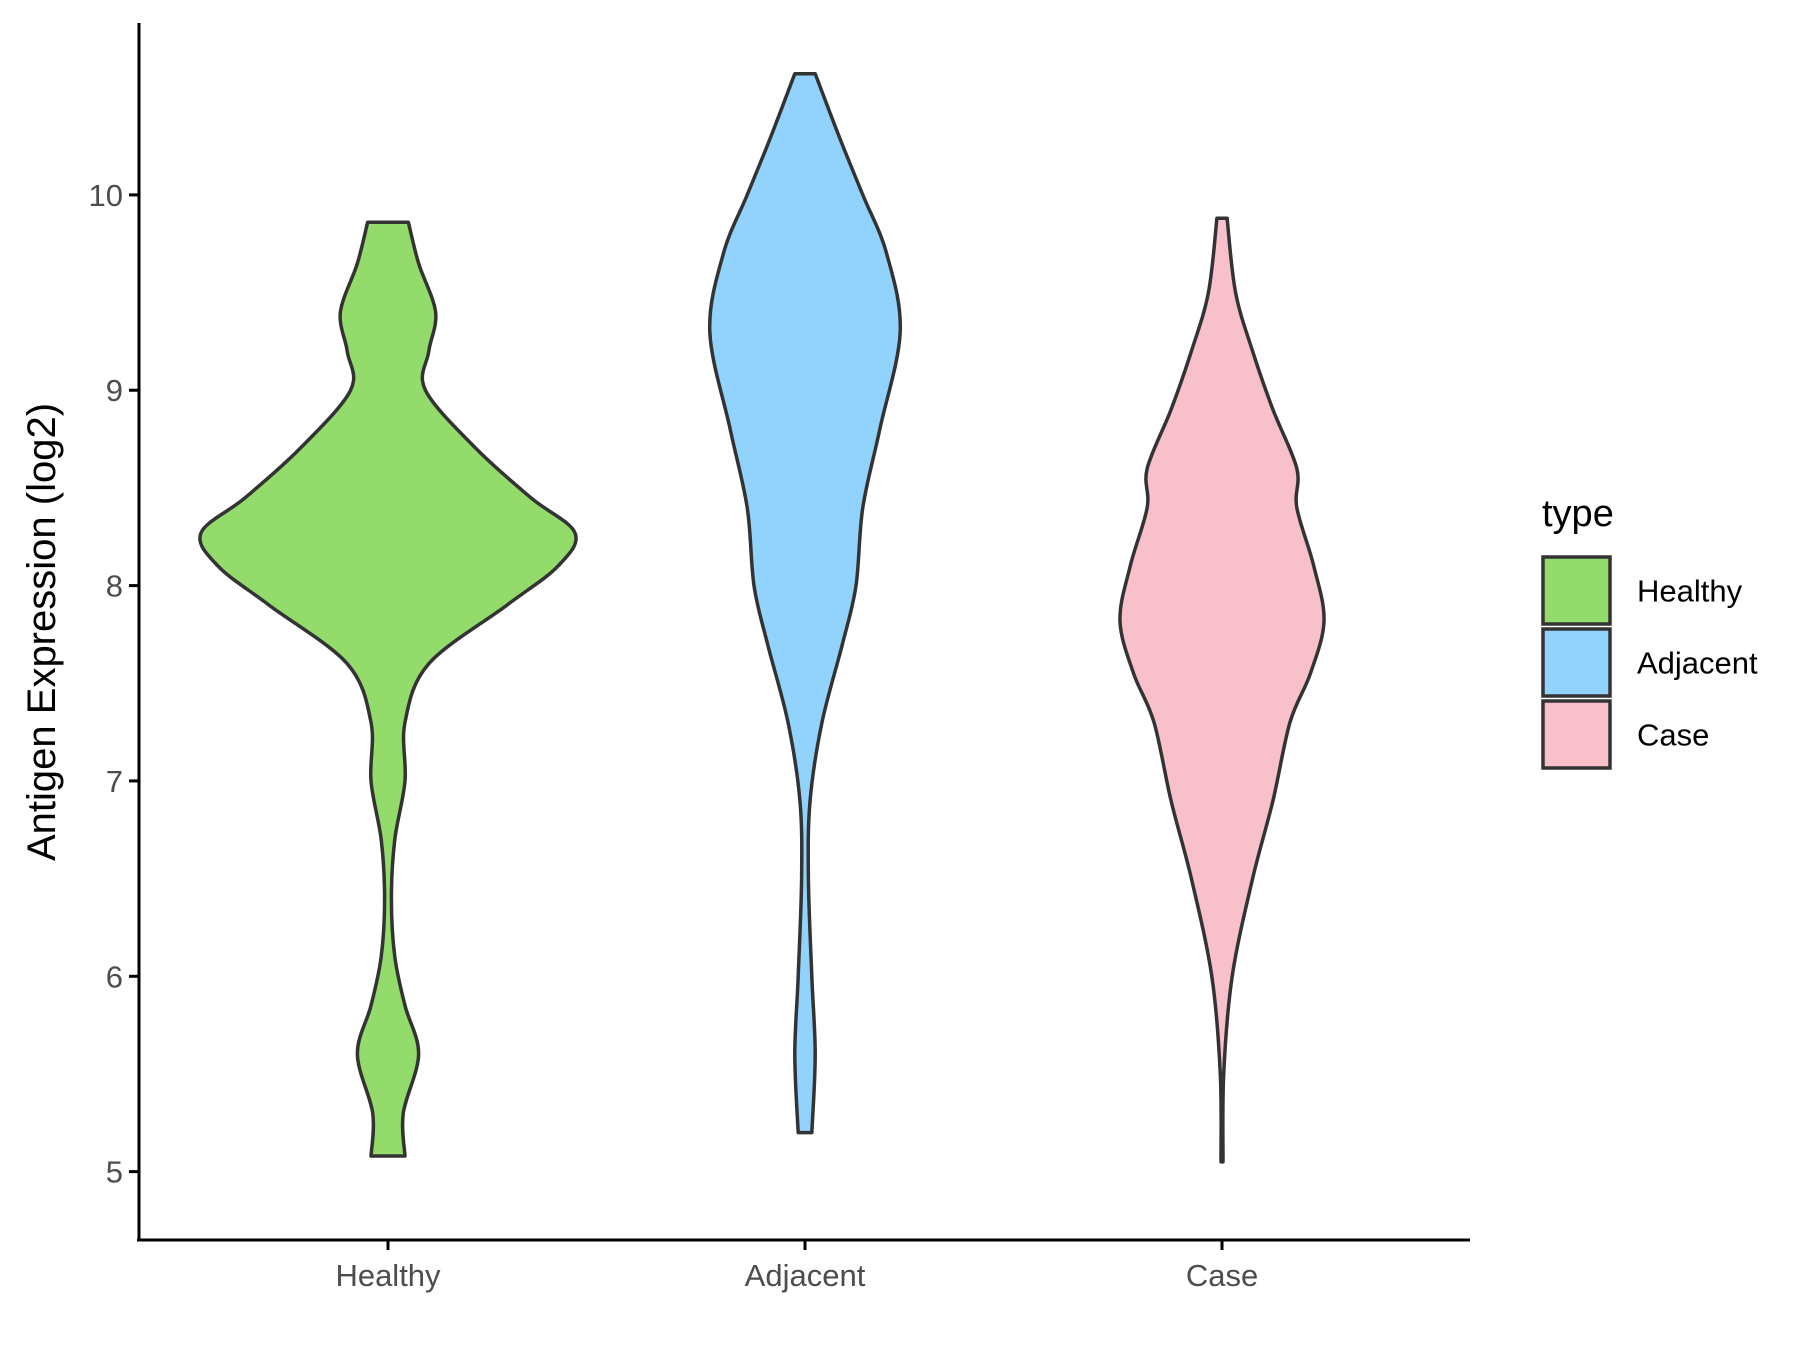  What do you see at coordinates (1576, 590) in the screenshot?
I see `legend-key-healthy` at bounding box center [1576, 590].